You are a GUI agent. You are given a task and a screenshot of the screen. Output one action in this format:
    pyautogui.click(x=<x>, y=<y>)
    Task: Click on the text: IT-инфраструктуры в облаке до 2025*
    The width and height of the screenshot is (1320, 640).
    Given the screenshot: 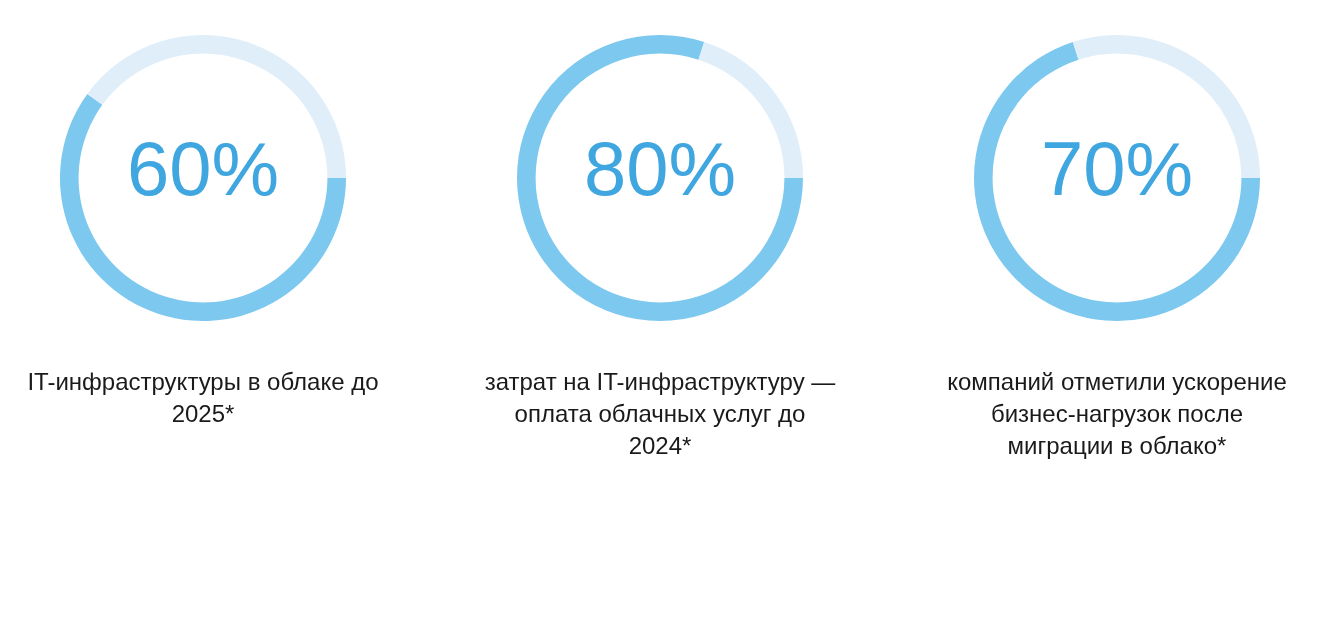 What is the action you would take?
    pyautogui.click(x=203, y=398)
    